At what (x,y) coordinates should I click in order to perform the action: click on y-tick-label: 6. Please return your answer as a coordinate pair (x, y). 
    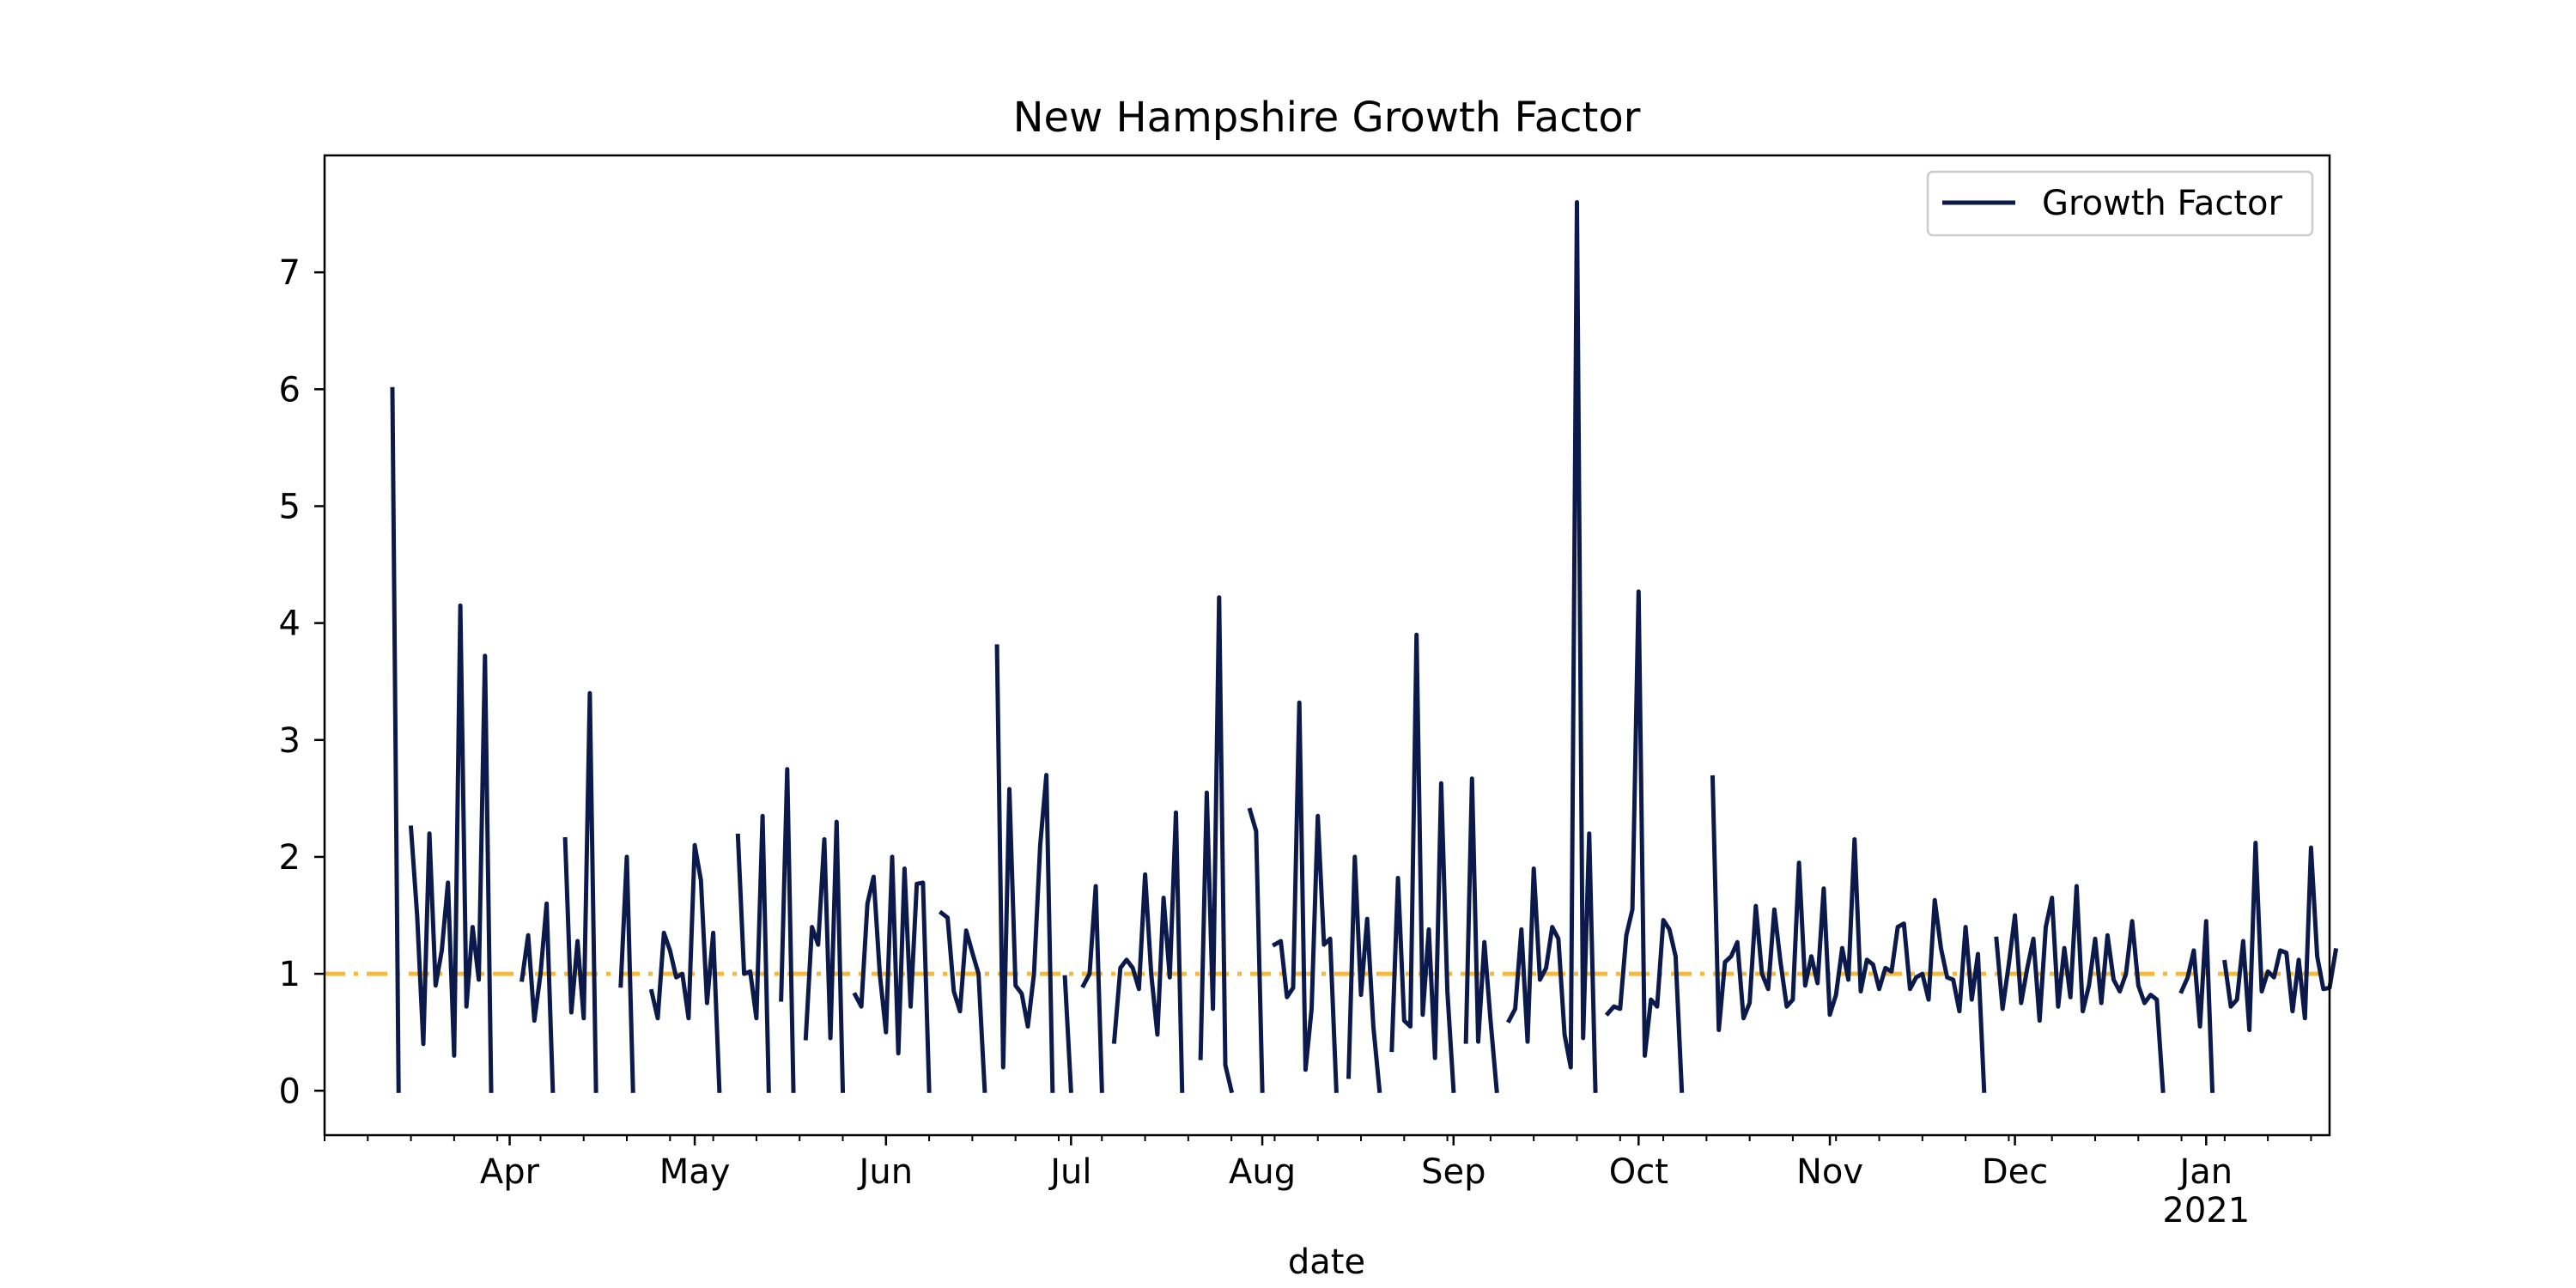
    Looking at the image, I should click on (290, 390).